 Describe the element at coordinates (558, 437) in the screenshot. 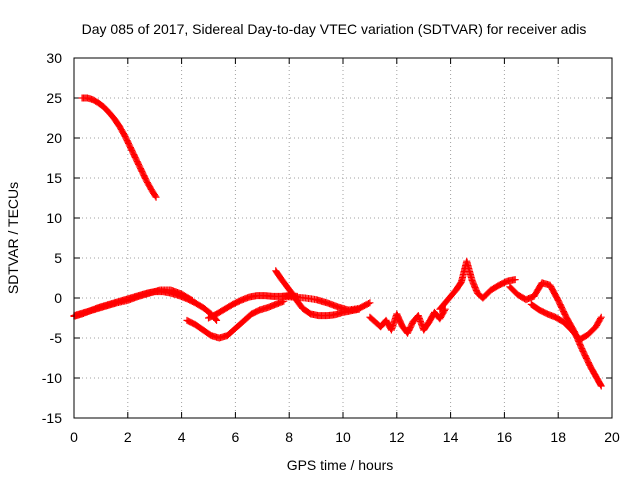

I see `x-tick-label: 18` at that location.